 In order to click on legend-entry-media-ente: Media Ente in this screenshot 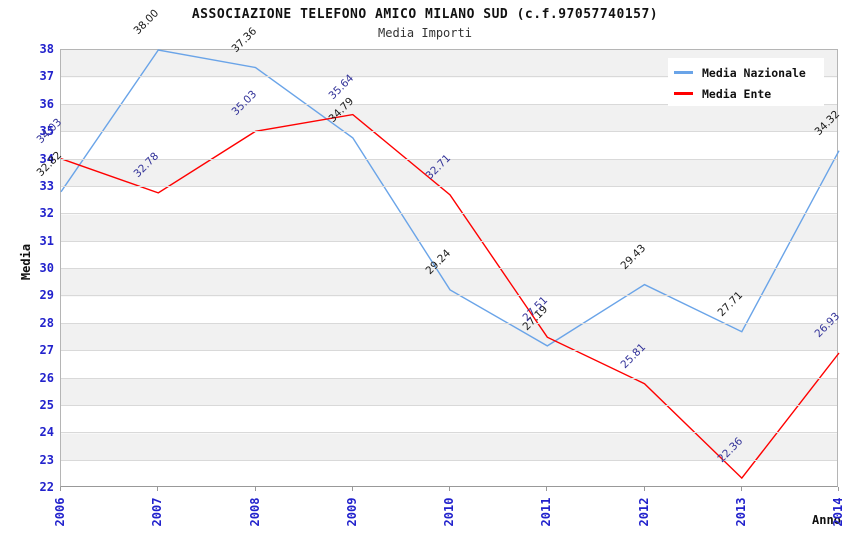, I will do `click(749, 93)`.